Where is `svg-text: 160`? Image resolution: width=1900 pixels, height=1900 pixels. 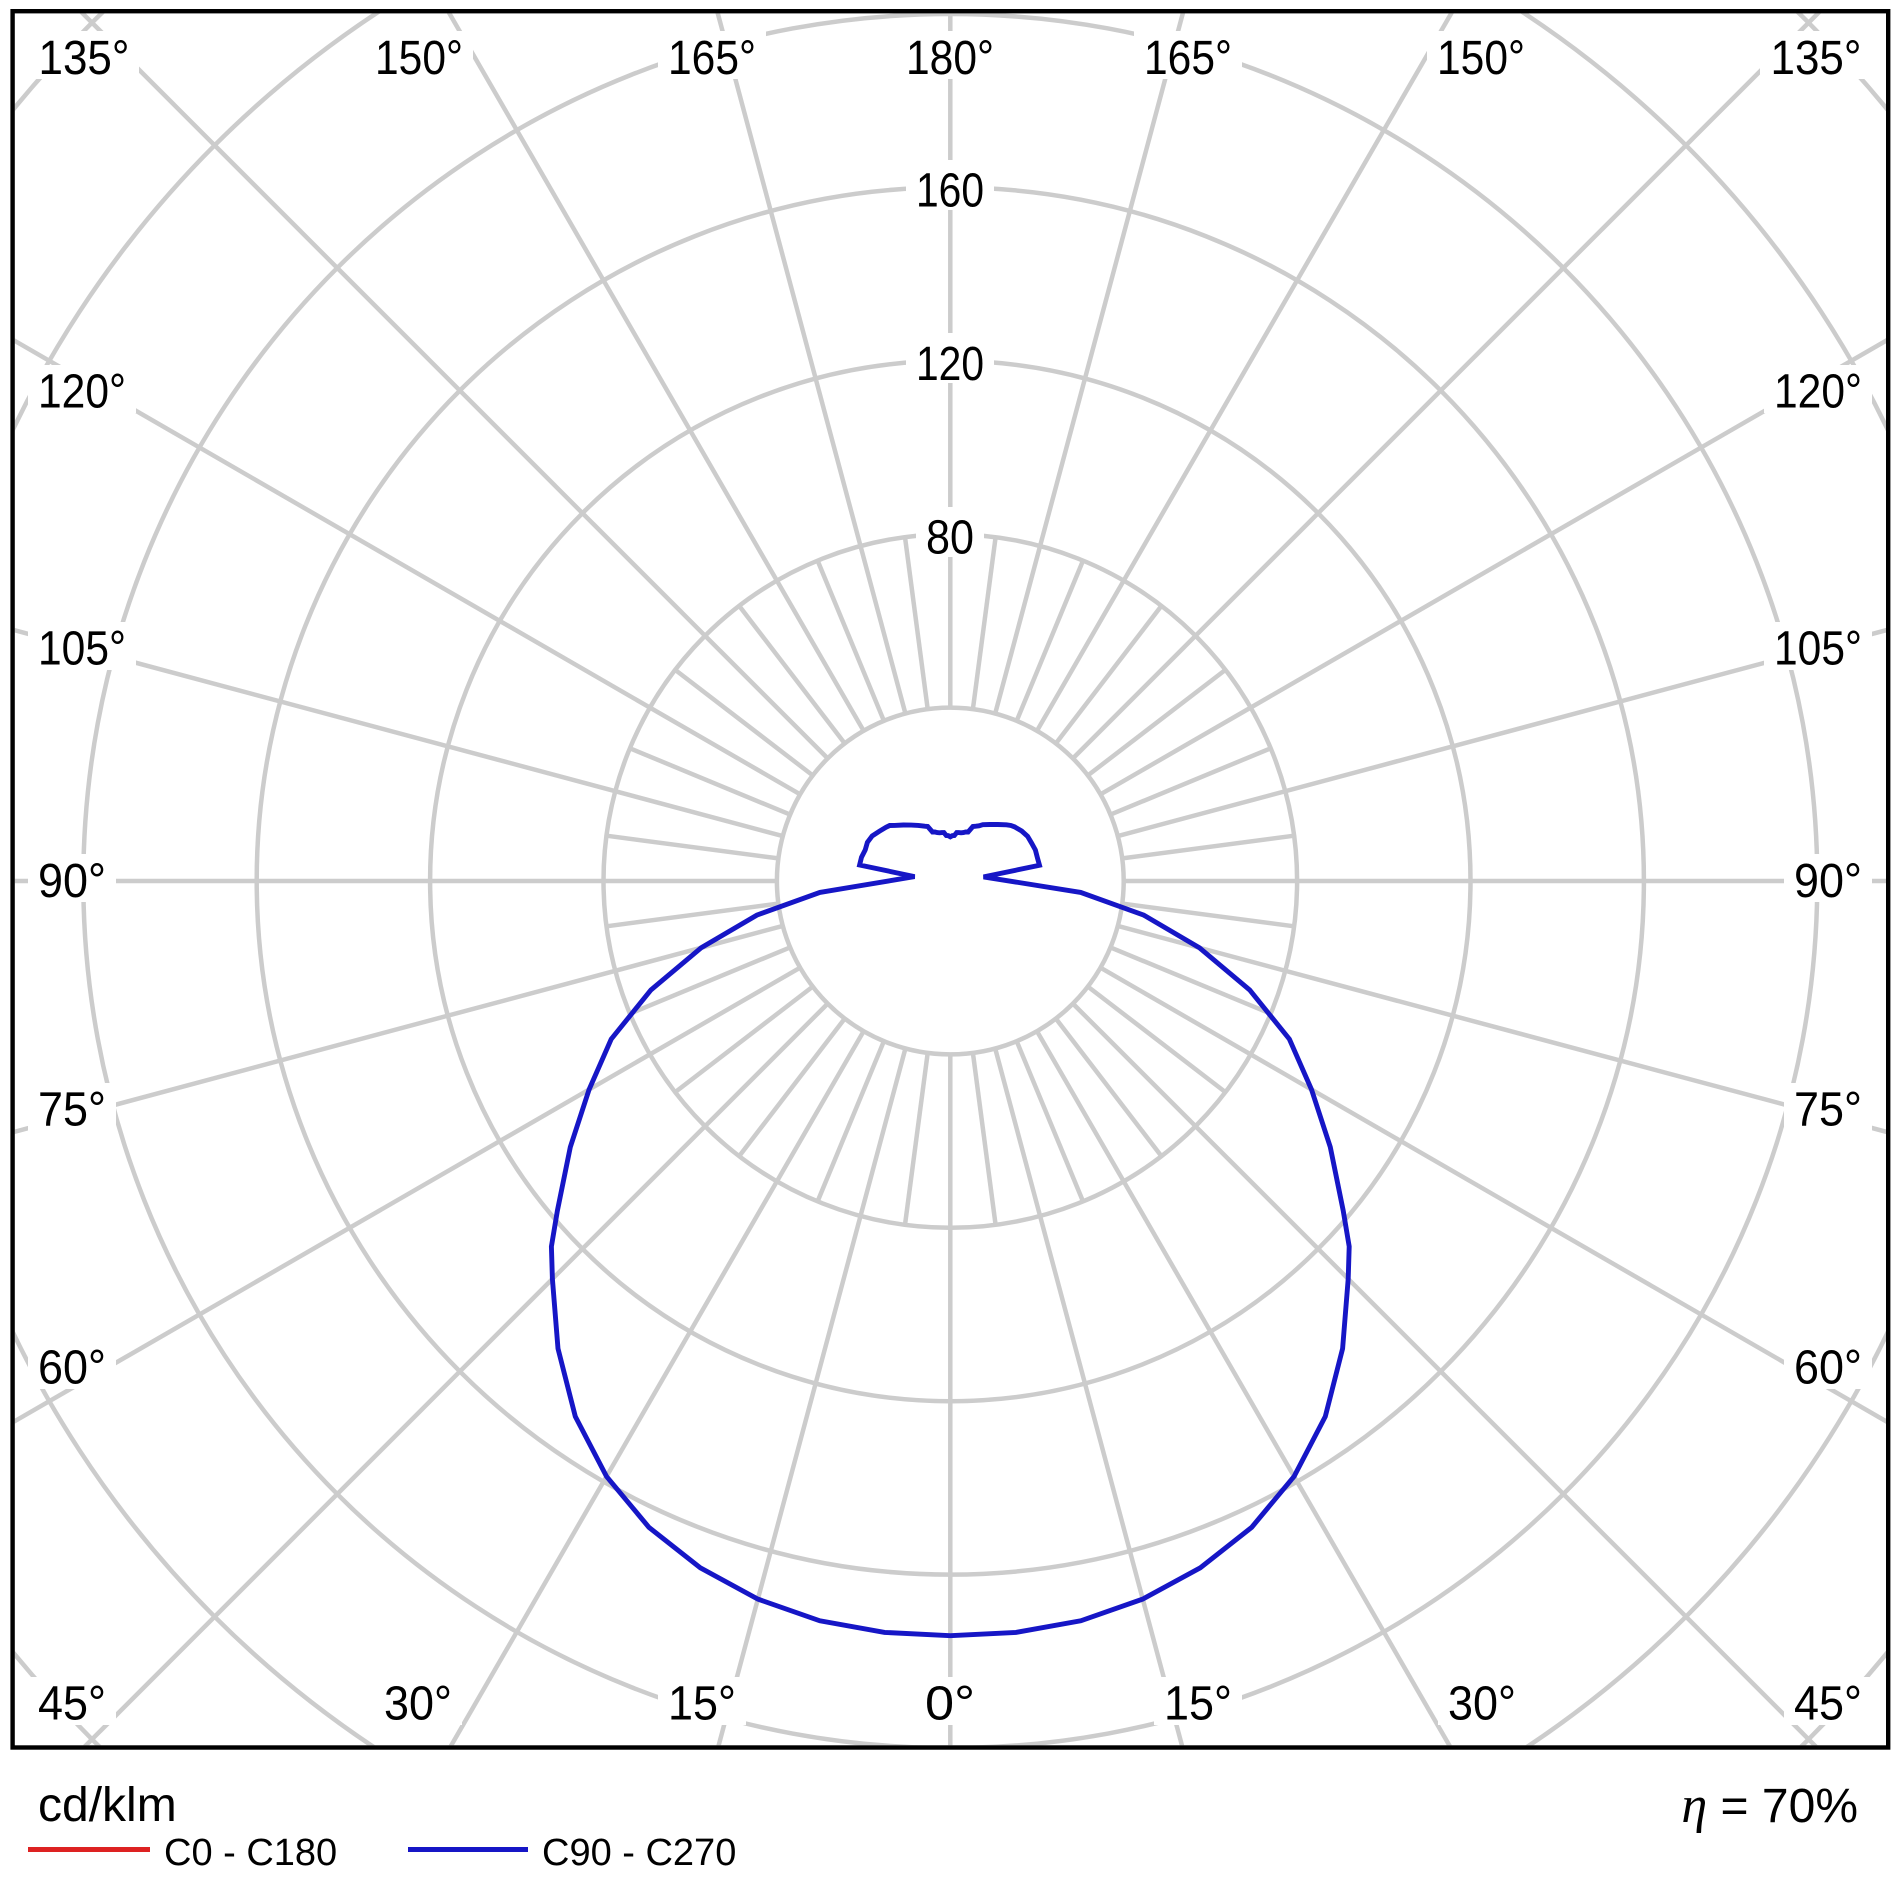
svg-text: 160 is located at coordinates (950, 191).